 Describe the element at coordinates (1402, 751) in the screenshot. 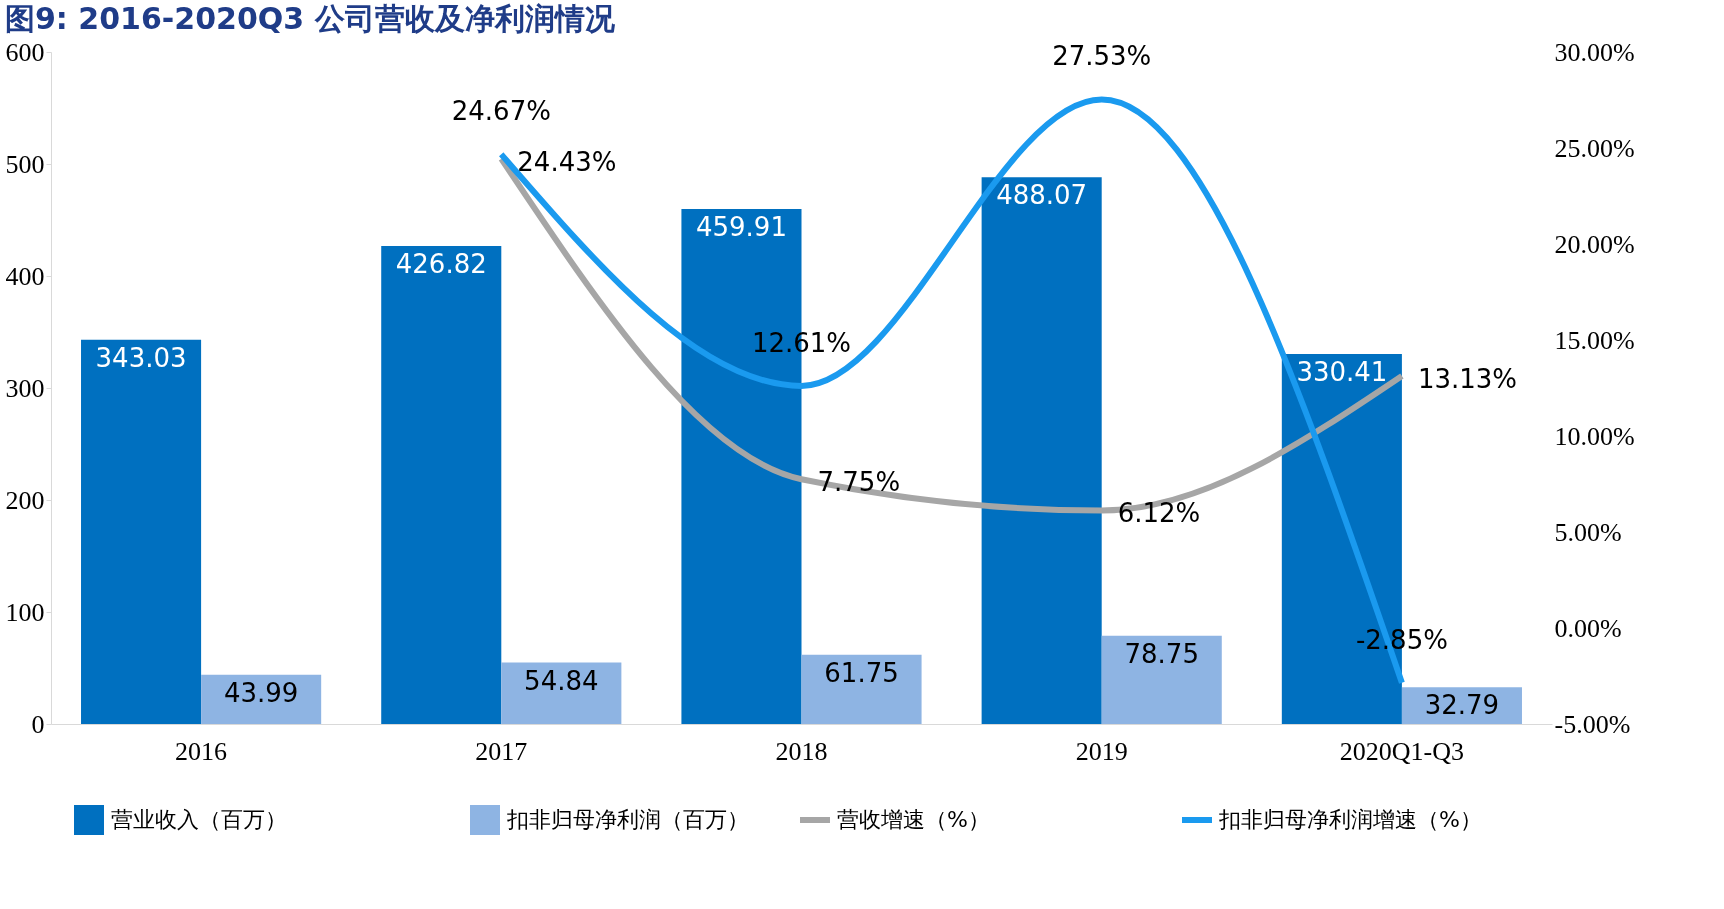

I see `x-tick-label: 2020Q1-Q3` at that location.